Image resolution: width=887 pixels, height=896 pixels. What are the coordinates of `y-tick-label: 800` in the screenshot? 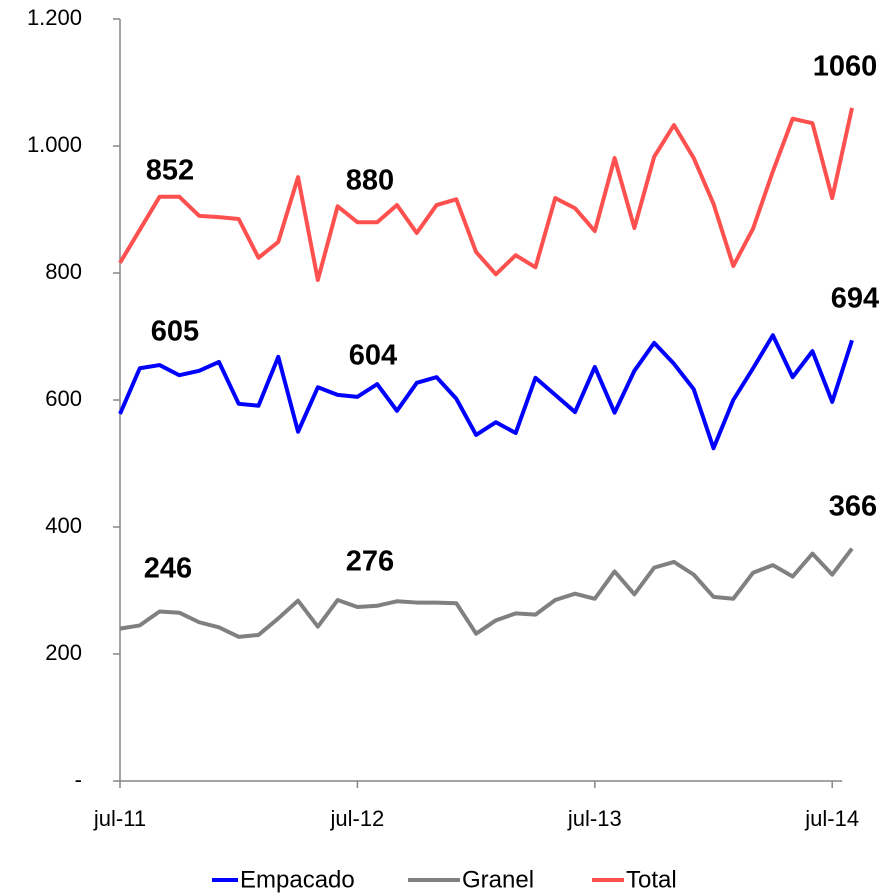 It's located at (63, 271).